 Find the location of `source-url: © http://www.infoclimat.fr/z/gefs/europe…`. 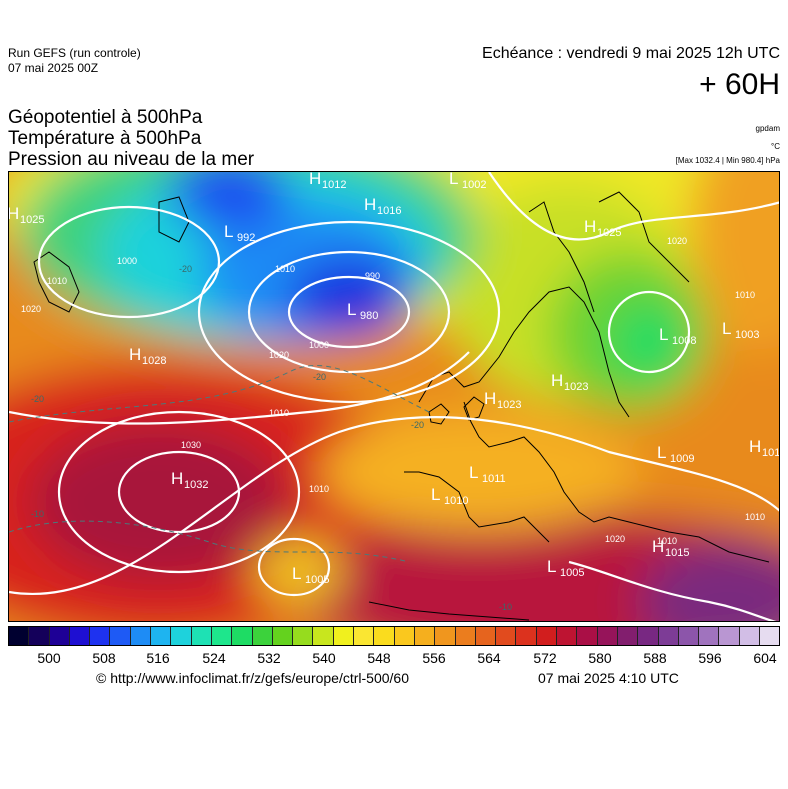

source-url: © http://www.infoclimat.fr/z/gefs/europe… is located at coordinates (253, 678).